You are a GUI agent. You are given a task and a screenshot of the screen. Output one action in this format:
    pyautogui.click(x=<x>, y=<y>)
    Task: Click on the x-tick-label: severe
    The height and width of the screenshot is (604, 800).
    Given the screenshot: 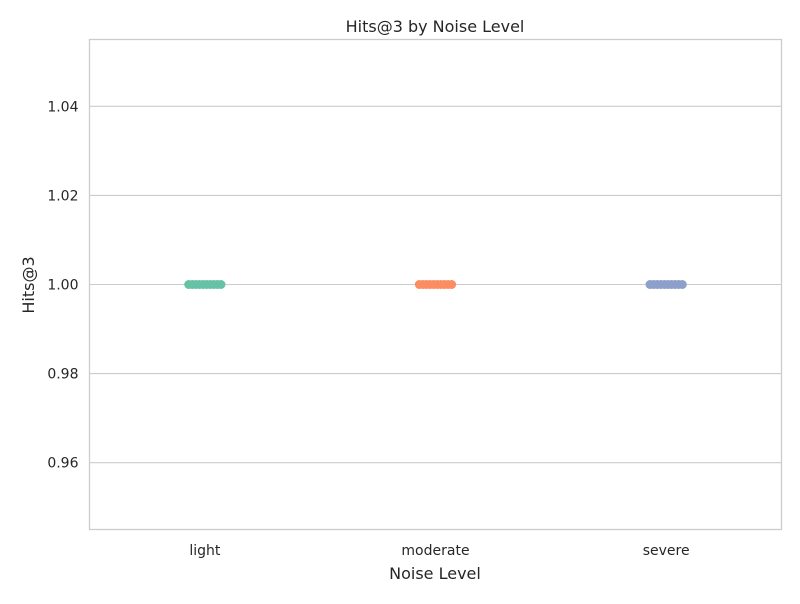 What is the action you would take?
    pyautogui.click(x=666, y=551)
    